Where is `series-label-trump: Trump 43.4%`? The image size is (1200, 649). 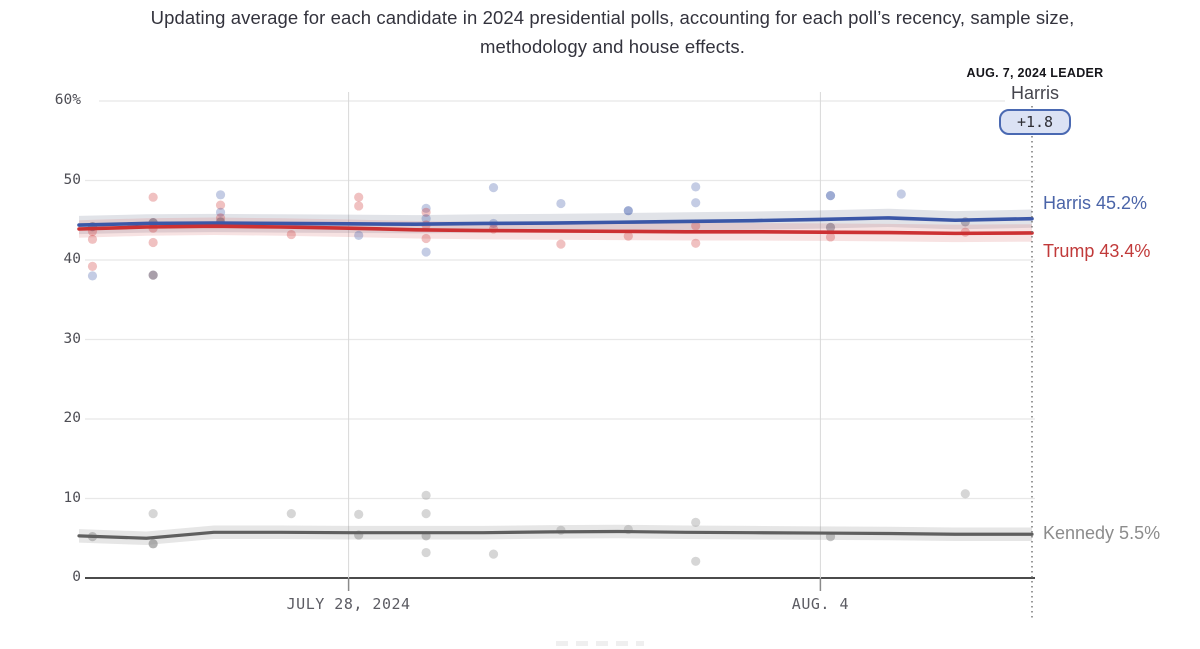
series-label-trump: Trump 43.4% is located at coordinates (1096, 251).